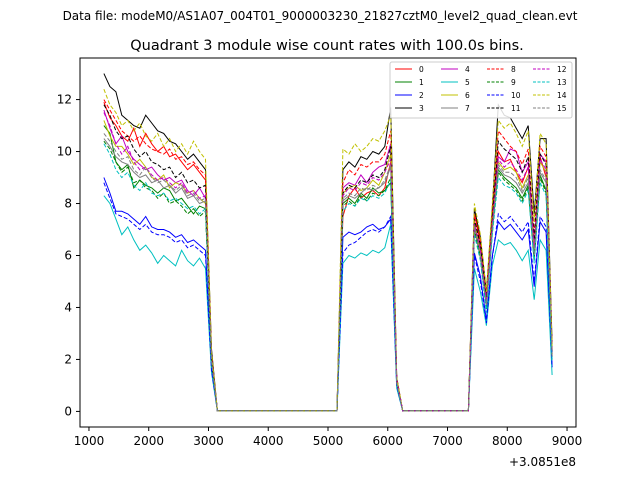 Image resolution: width=640 pixels, height=480 pixels. What do you see at coordinates (421, 69) in the screenshot?
I see `legend-label-0: 0` at bounding box center [421, 69].